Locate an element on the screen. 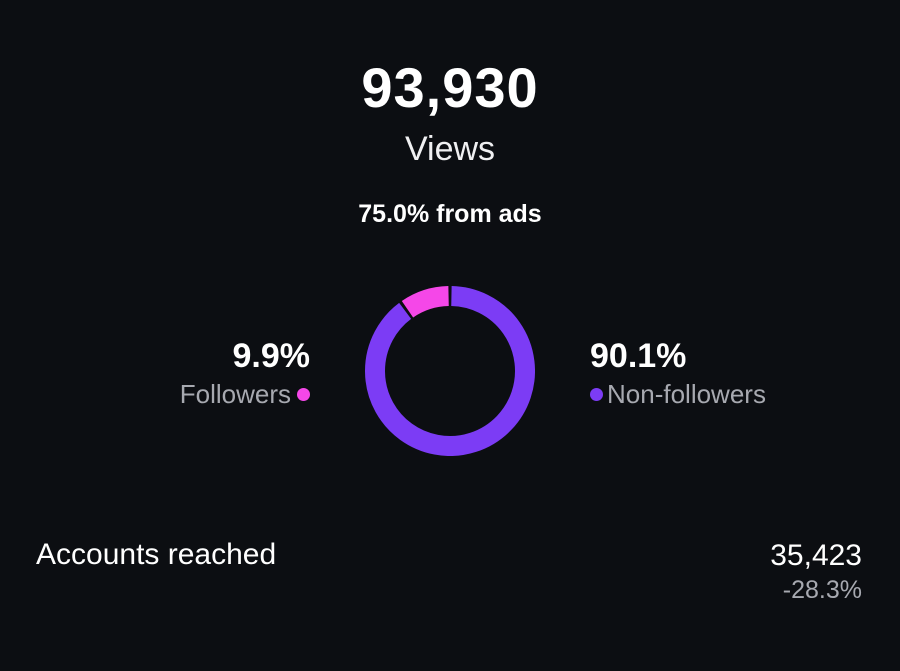 The image size is (900, 671). non-followers-label: Non-followers is located at coordinates (686, 394).